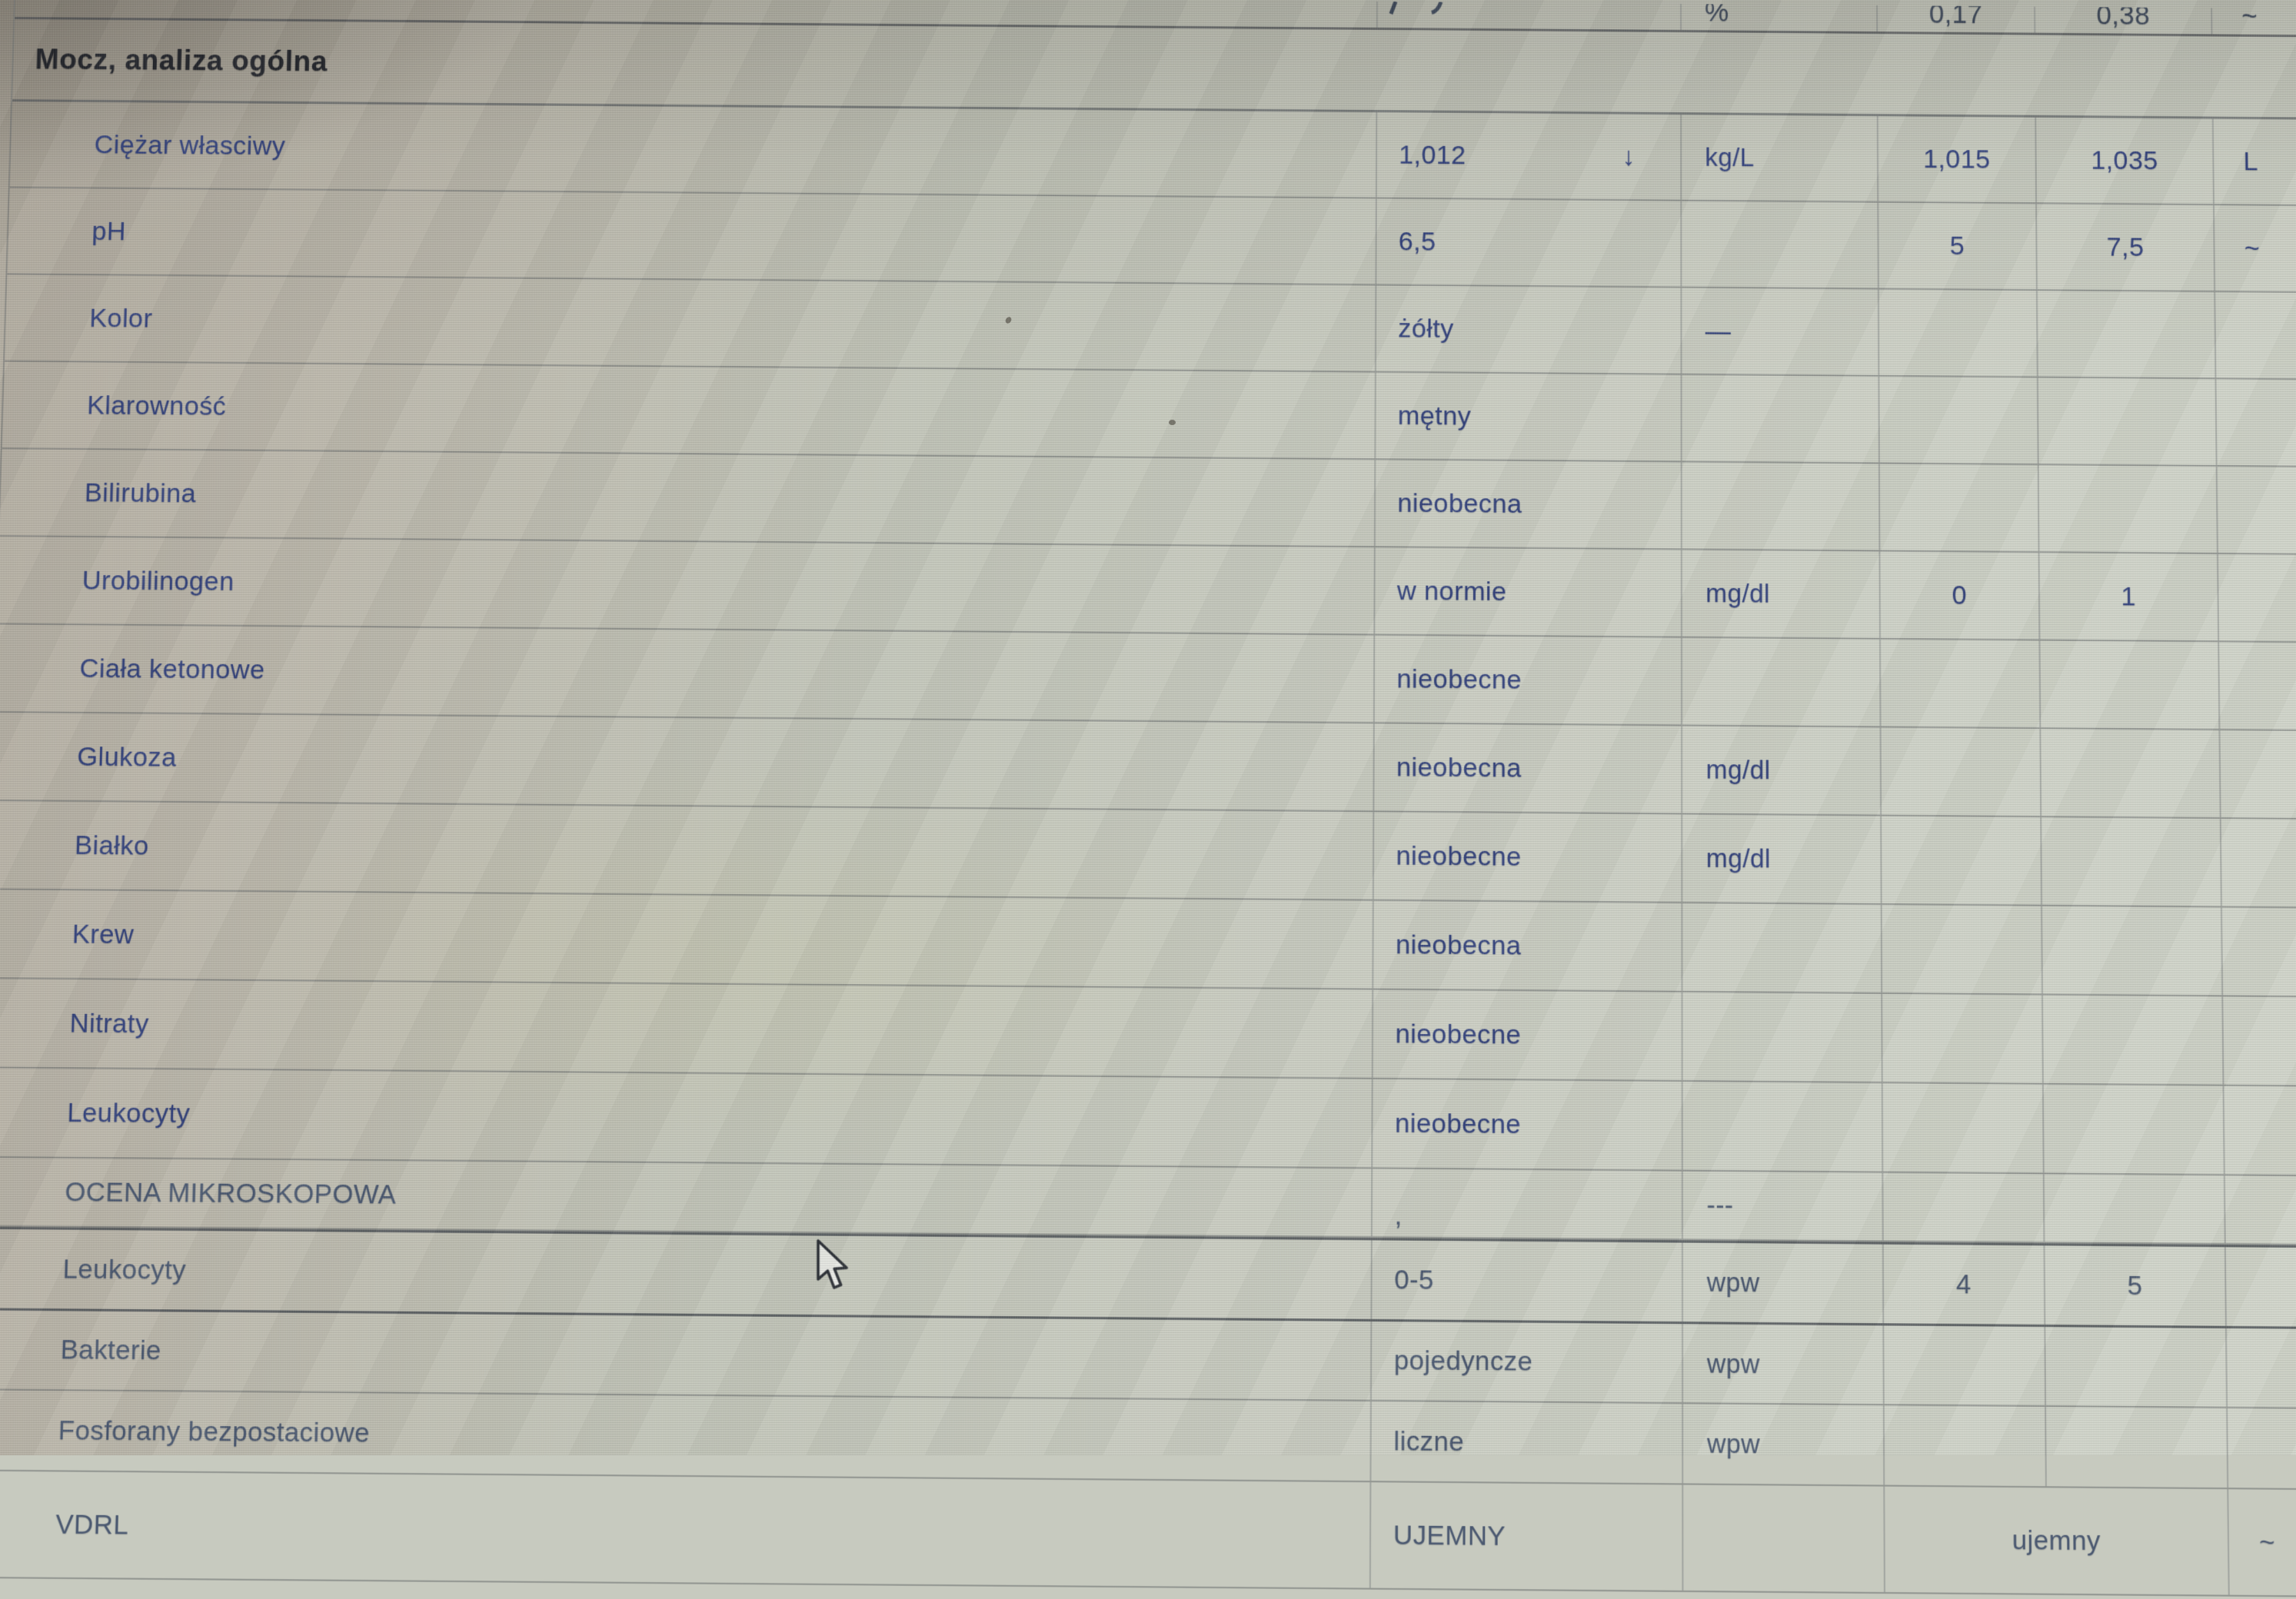  What do you see at coordinates (1398, 1216) in the screenshot?
I see `result-value: ,` at bounding box center [1398, 1216].